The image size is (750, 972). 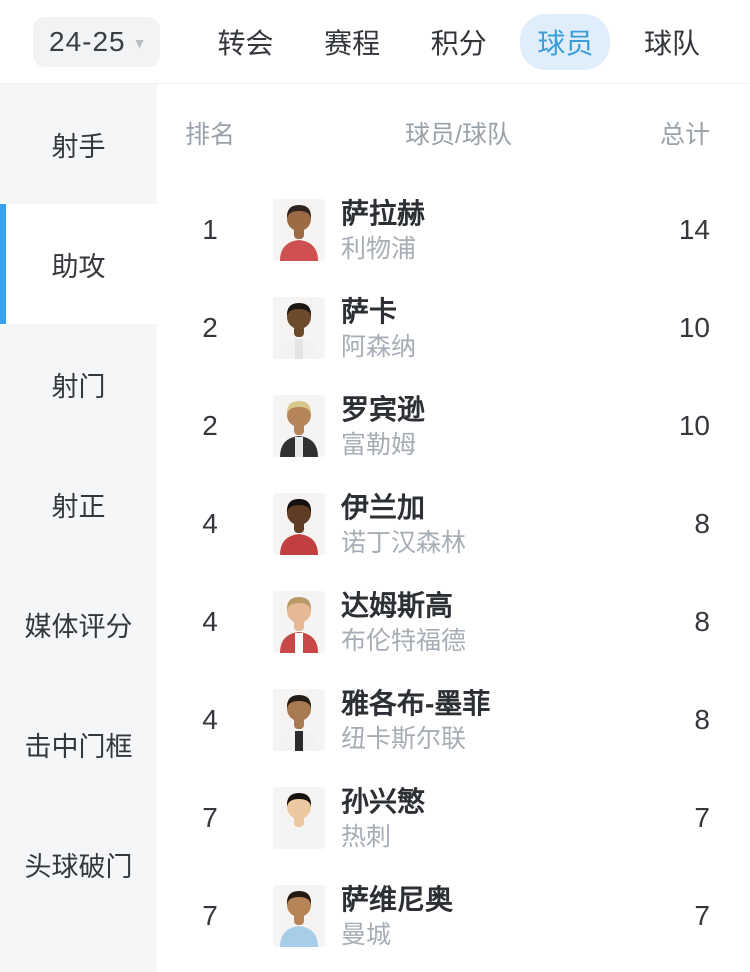 What do you see at coordinates (379, 248) in the screenshot?
I see `team-name: 利物浦` at bounding box center [379, 248].